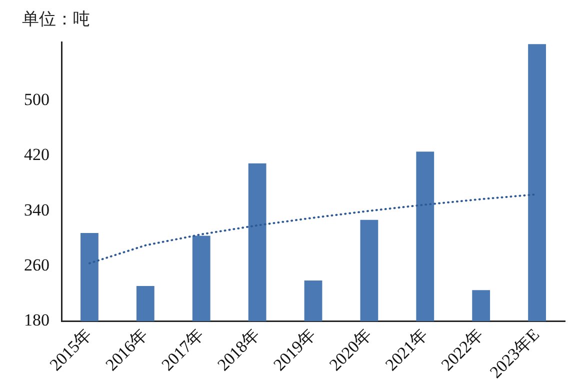 This screenshot has width=585, height=389. What do you see at coordinates (37, 100) in the screenshot?
I see `y-tick-label: 500` at bounding box center [37, 100].